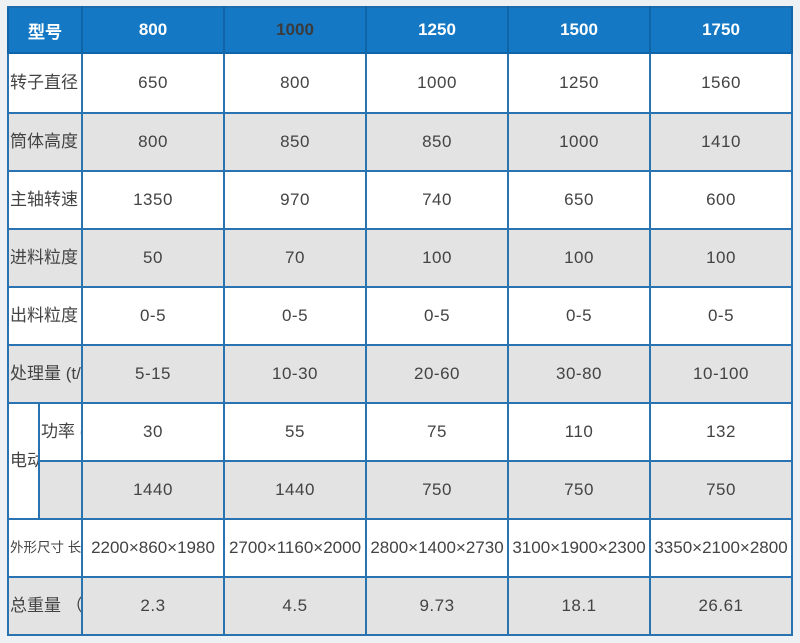 This screenshot has width=800, height=643. Describe the element at coordinates (60, 432) in the screenshot. I see `row-label: 功率 (kw)` at that location.